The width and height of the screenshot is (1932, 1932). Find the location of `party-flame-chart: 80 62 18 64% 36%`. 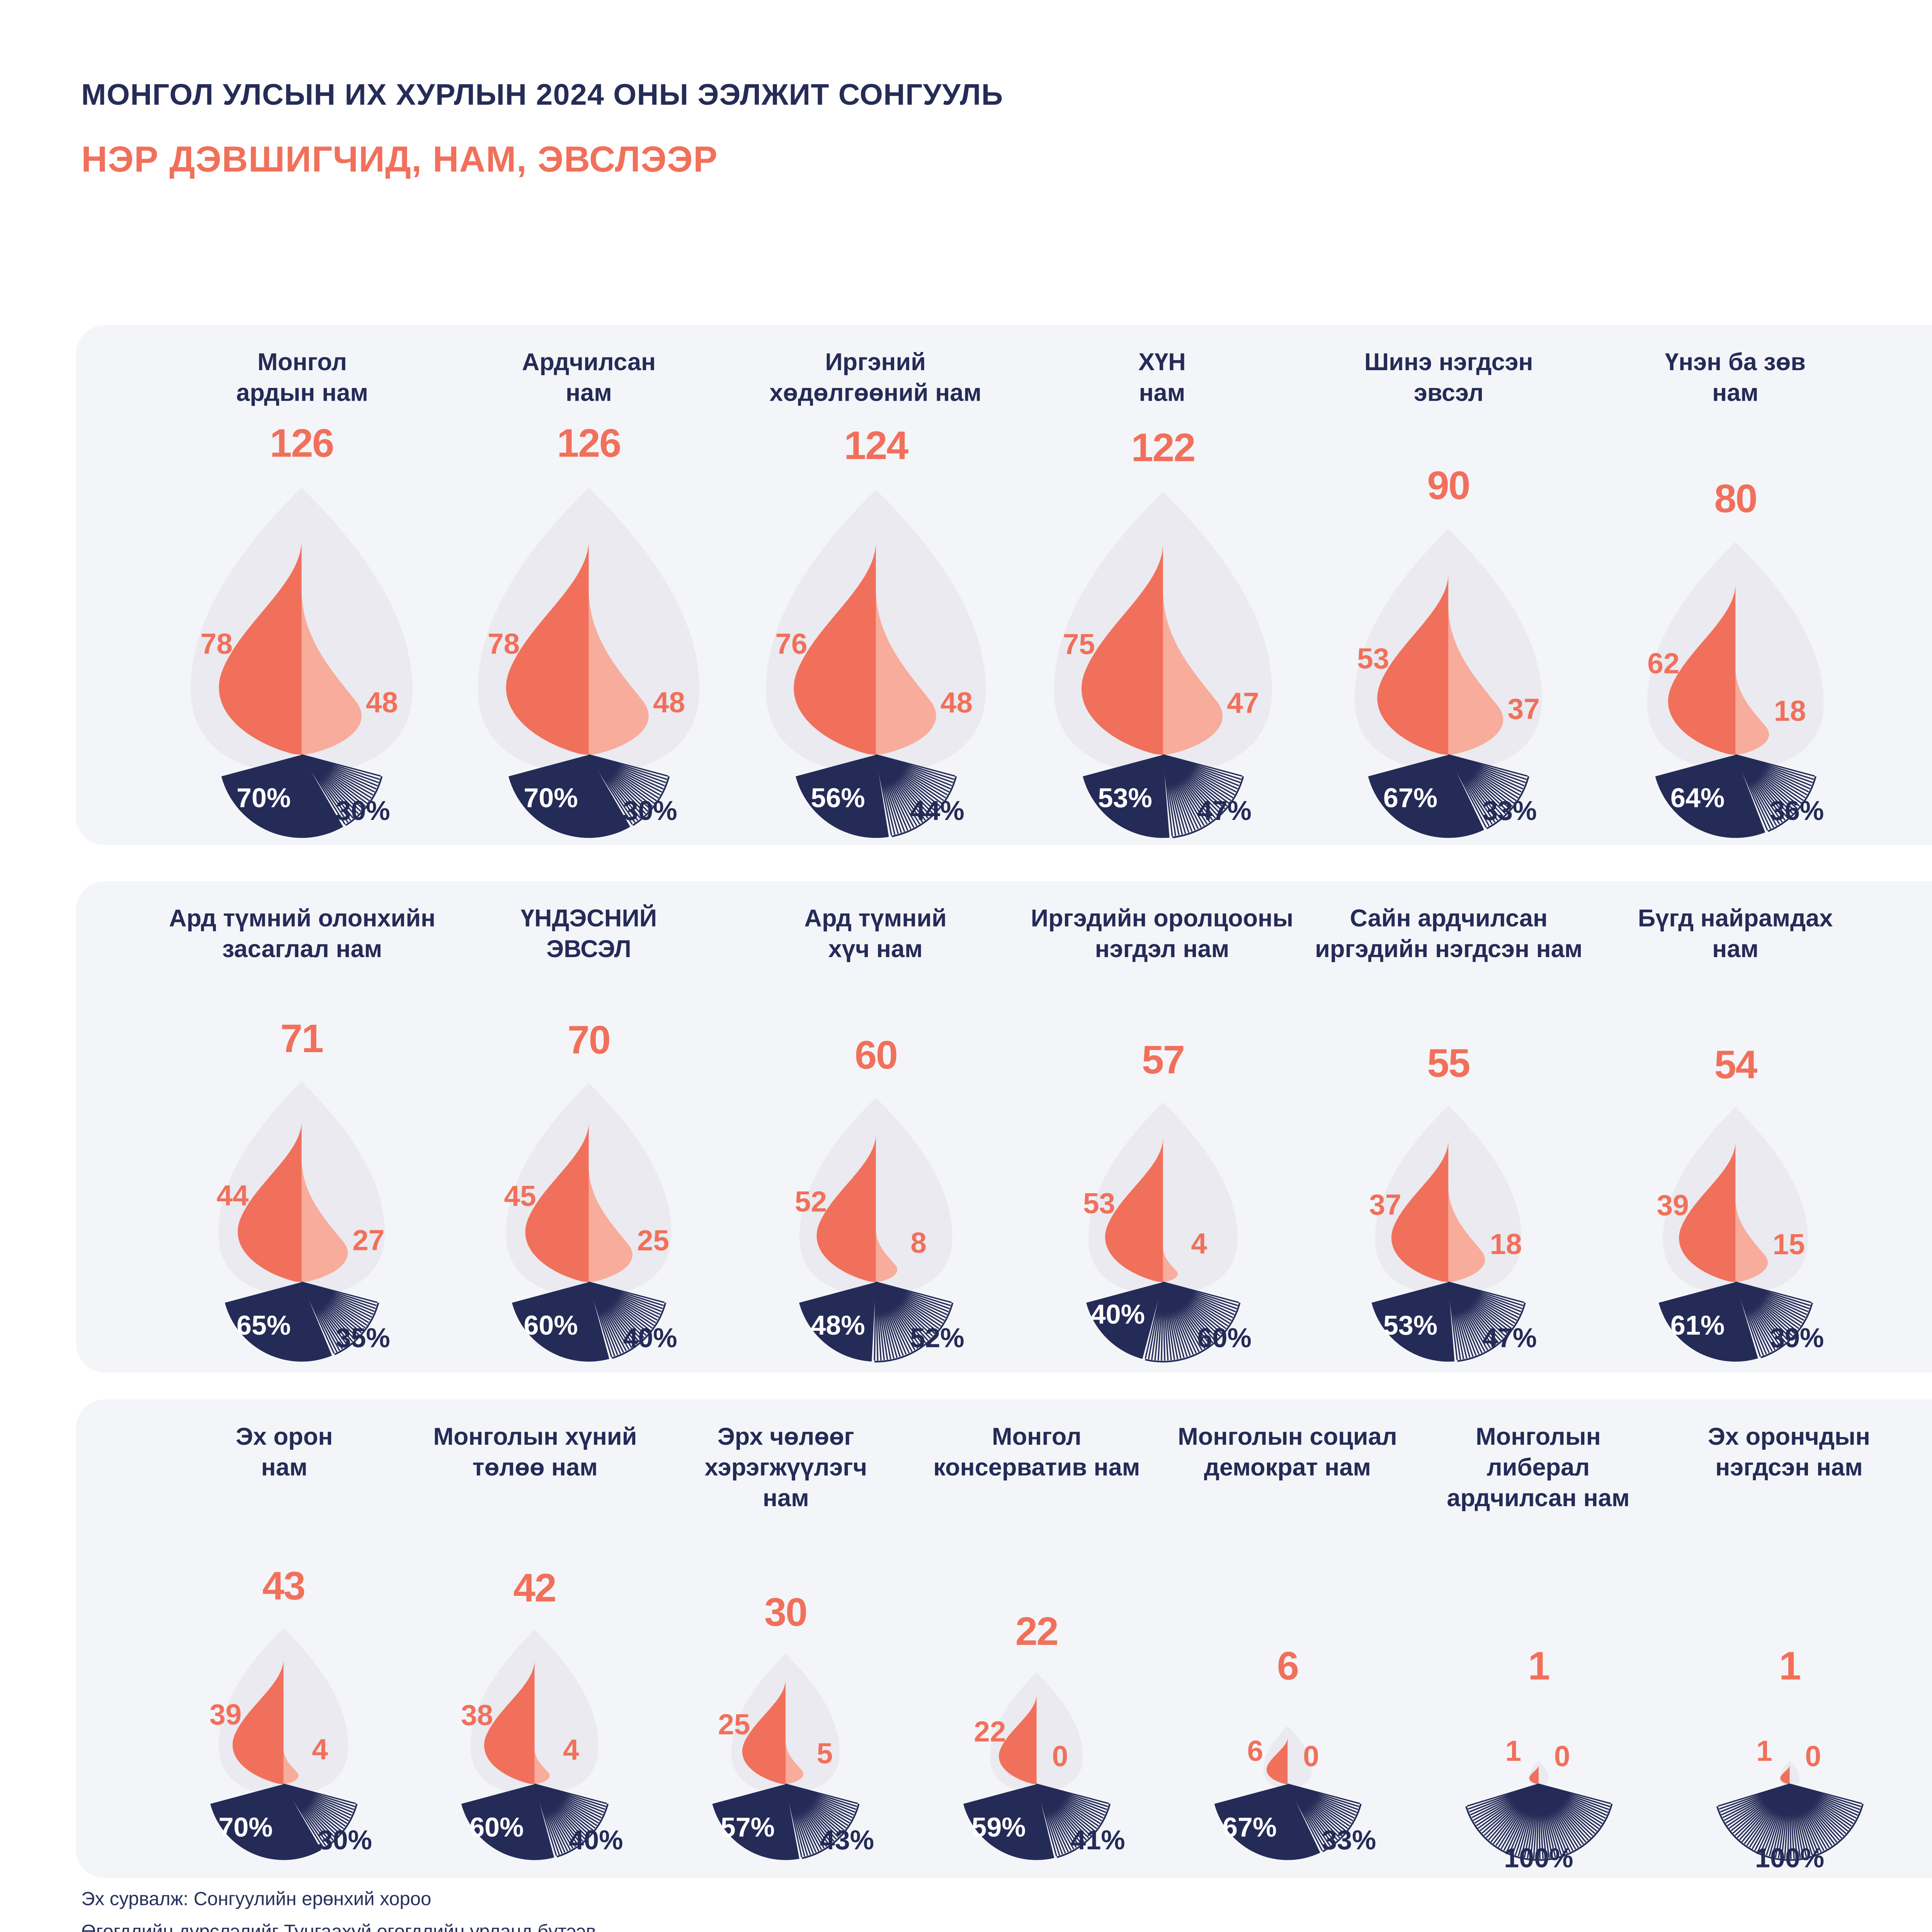

party-flame-chart: 80 62 18 64% 36% is located at coordinates (1736, 657).